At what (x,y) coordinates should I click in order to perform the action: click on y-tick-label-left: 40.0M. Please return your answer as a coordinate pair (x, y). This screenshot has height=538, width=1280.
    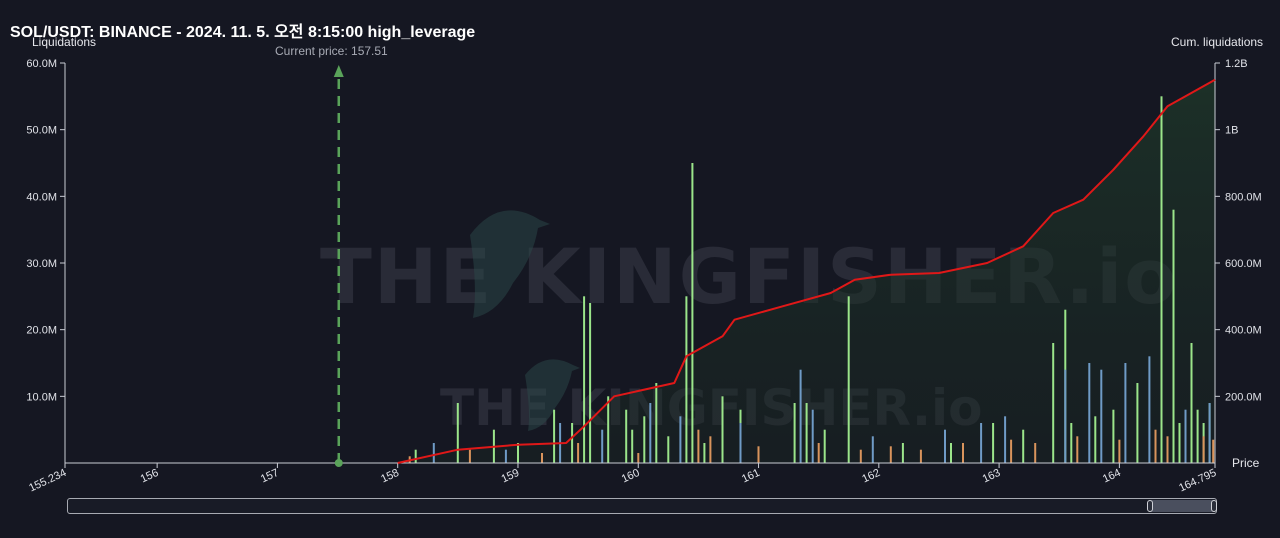
    Looking at the image, I should click on (41, 197).